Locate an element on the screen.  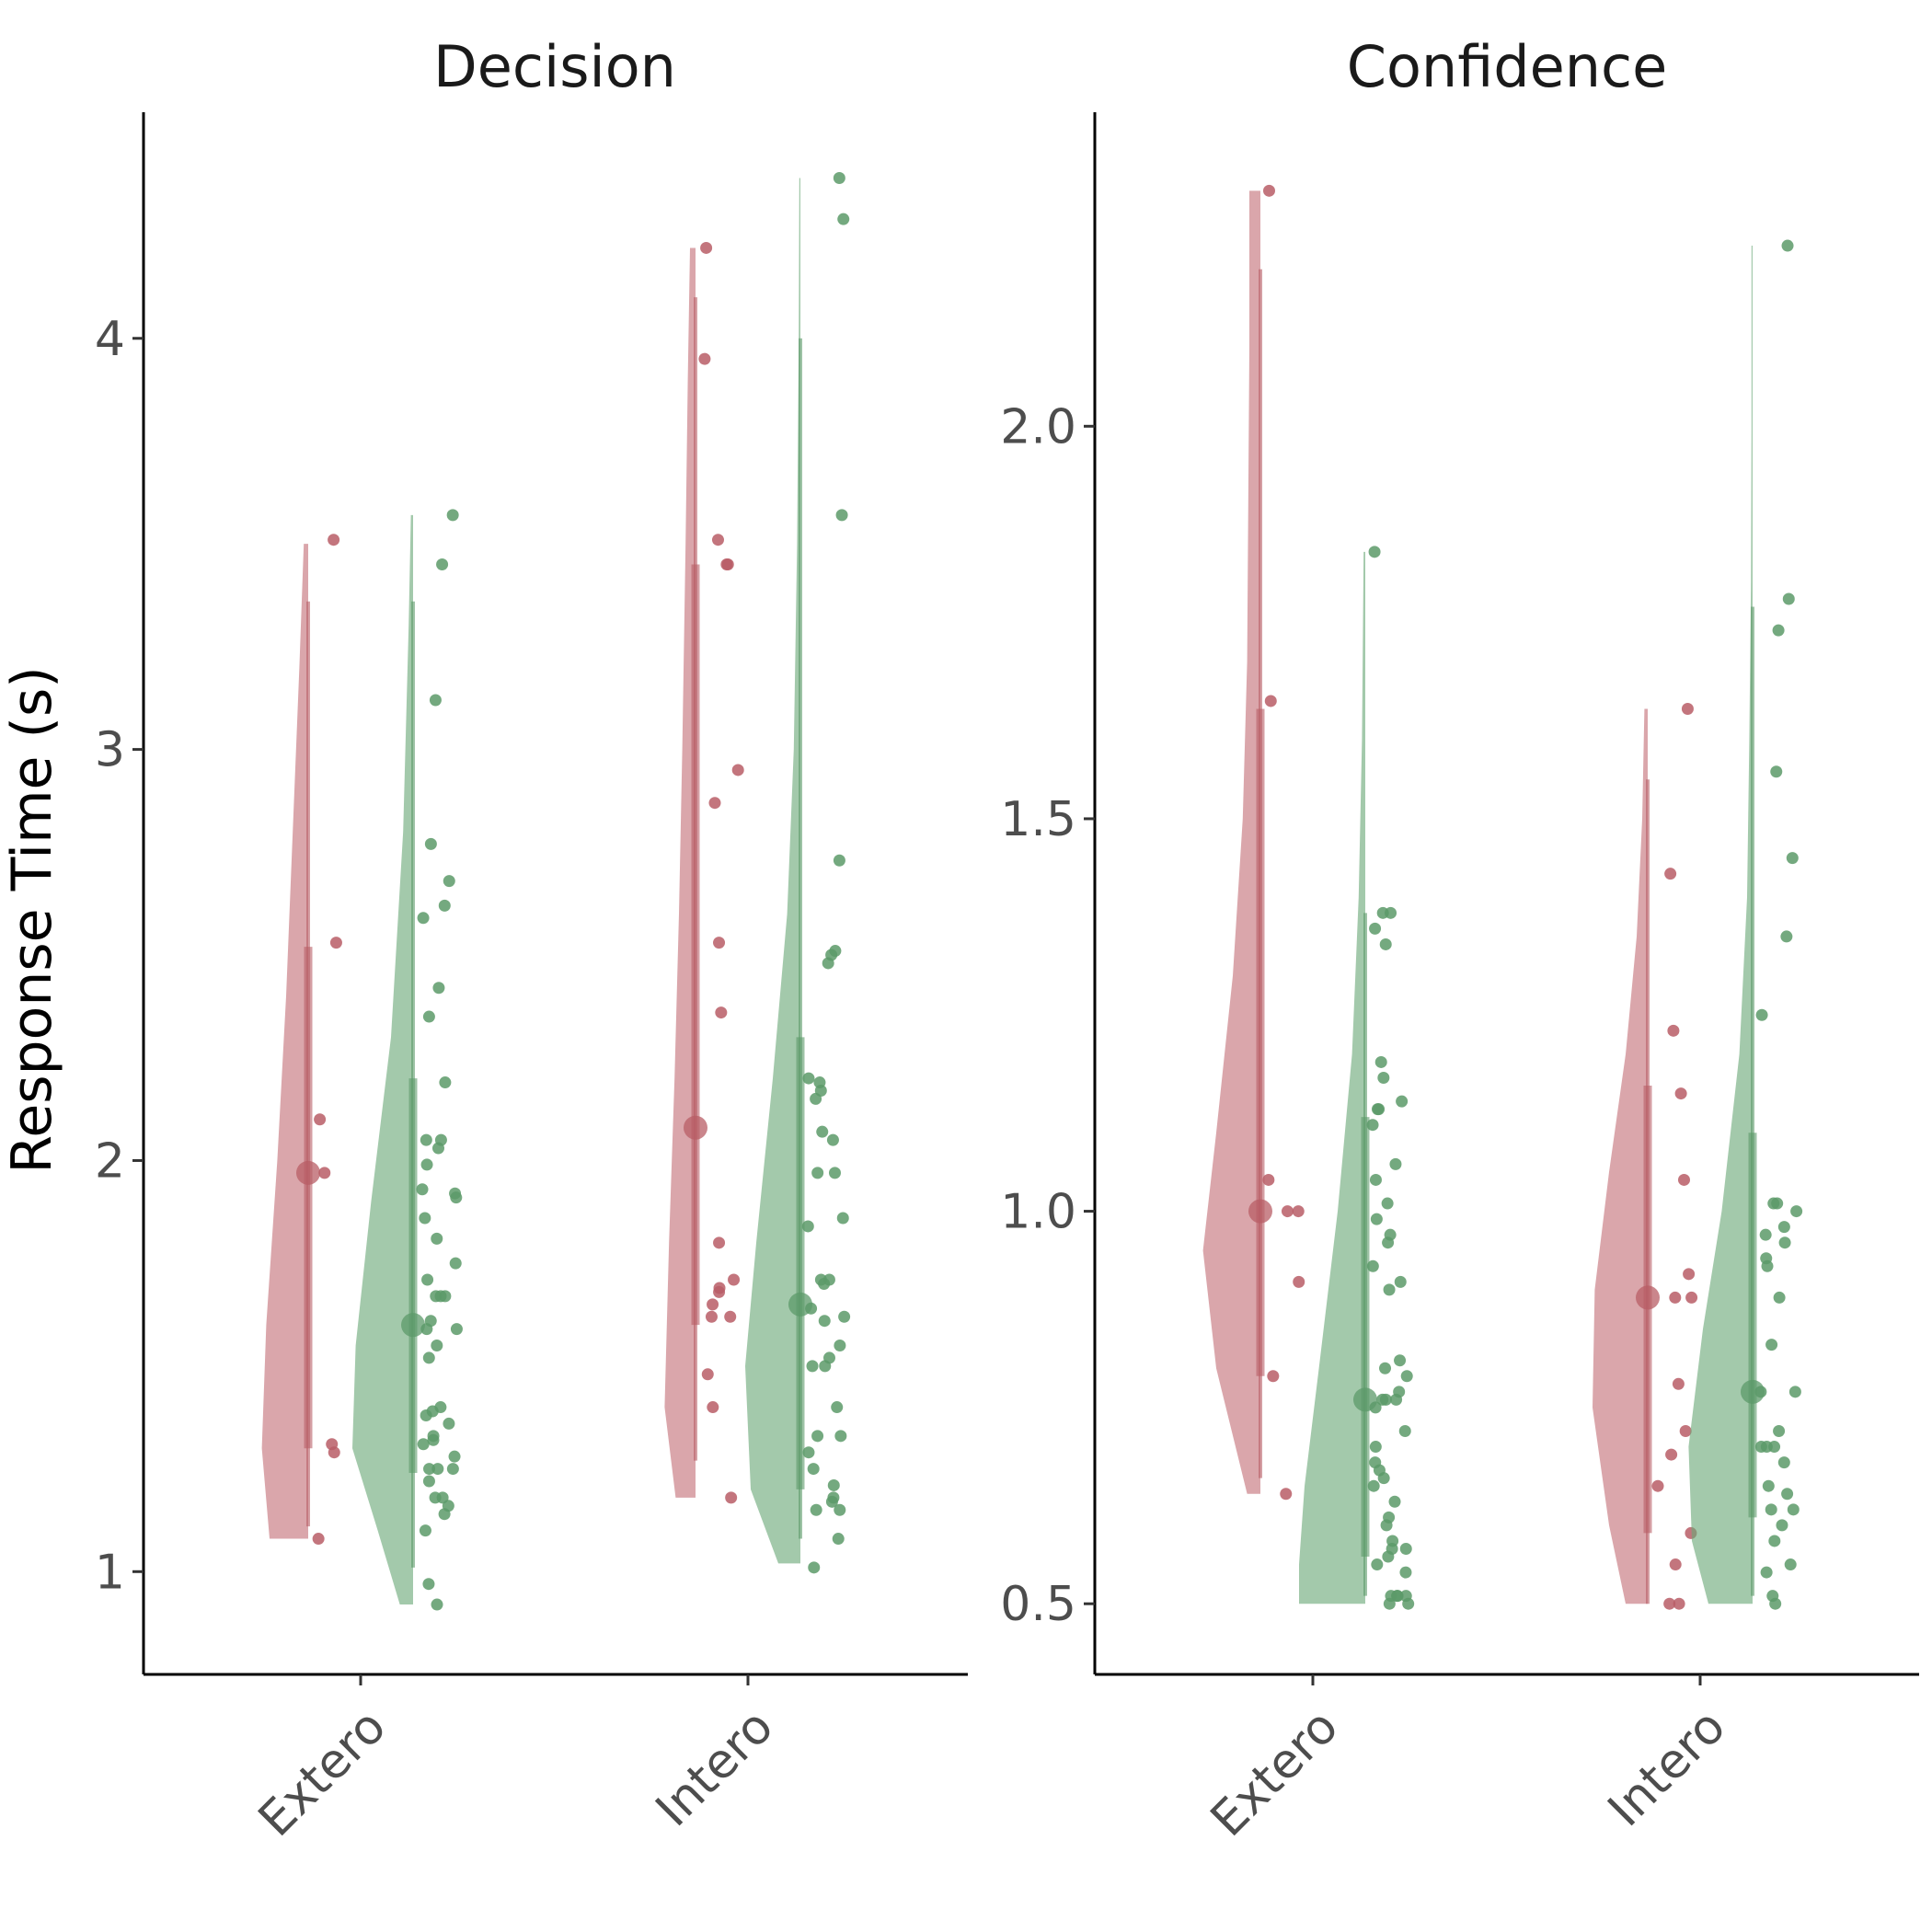
panel-title-confidence: Confidence is located at coordinates (1507, 66).